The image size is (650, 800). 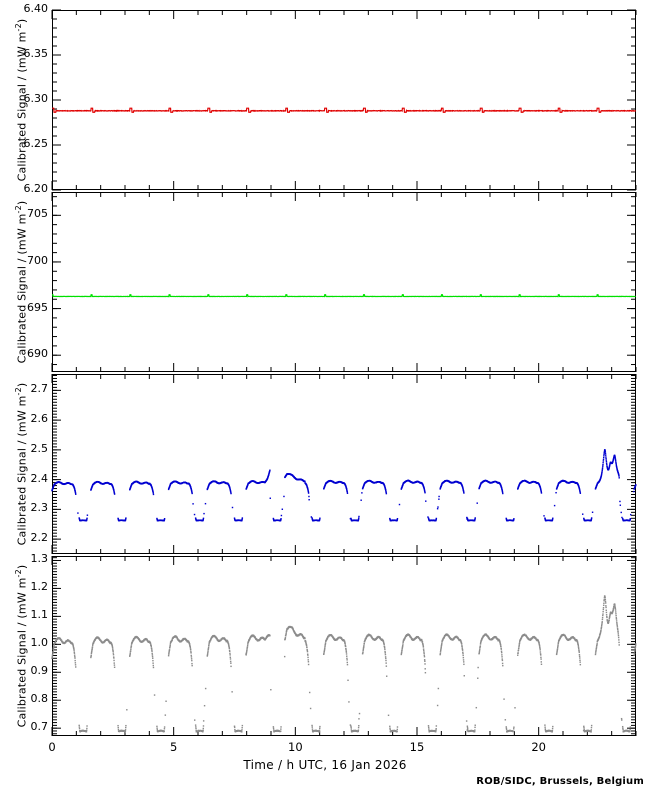 I want to click on x-tick-label: 0, so click(x=52, y=747).